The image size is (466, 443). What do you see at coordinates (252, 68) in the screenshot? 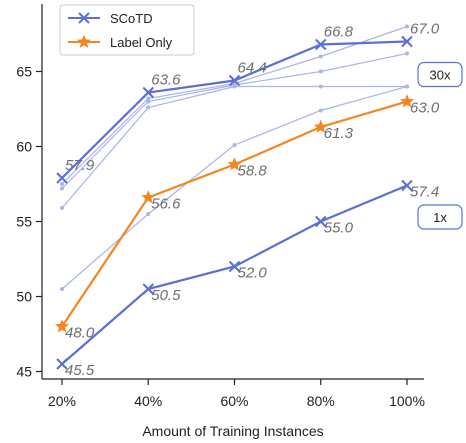
I see `data-label: 64.4` at bounding box center [252, 68].